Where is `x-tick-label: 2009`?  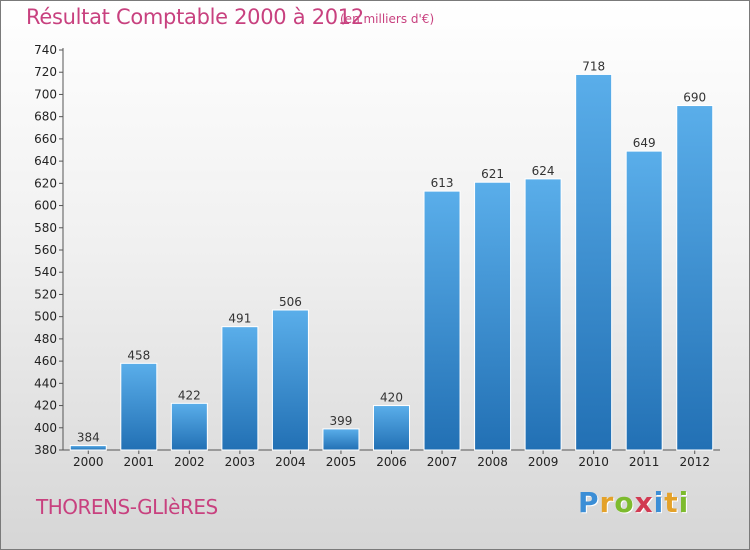 x-tick-label: 2009 is located at coordinates (543, 462).